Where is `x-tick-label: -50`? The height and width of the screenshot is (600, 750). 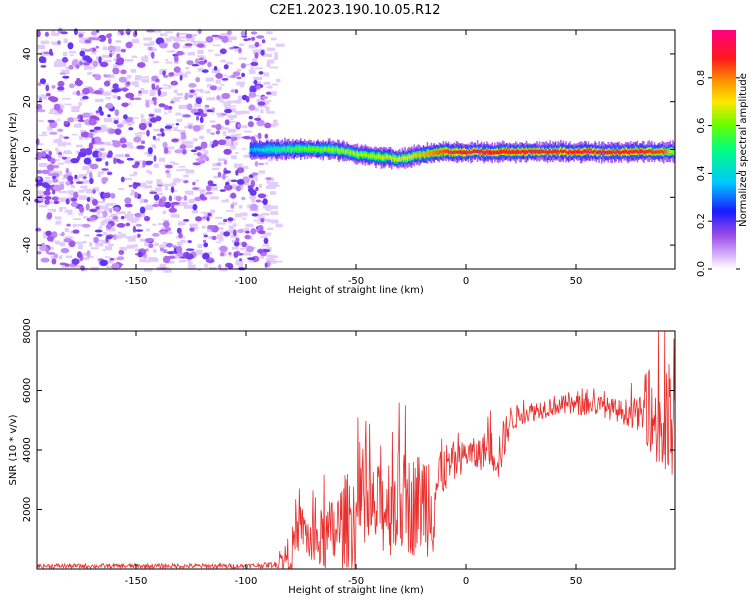 x-tick-label: -50 is located at coordinates (356, 581).